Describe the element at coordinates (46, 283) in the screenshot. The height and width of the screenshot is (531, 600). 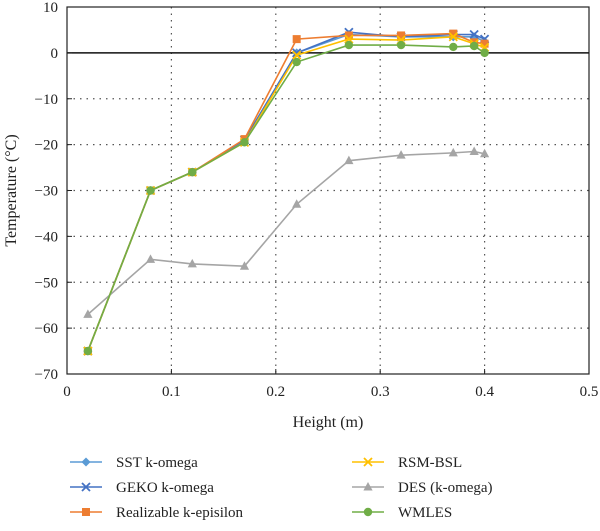
I see `y-tick-label: −50` at that location.